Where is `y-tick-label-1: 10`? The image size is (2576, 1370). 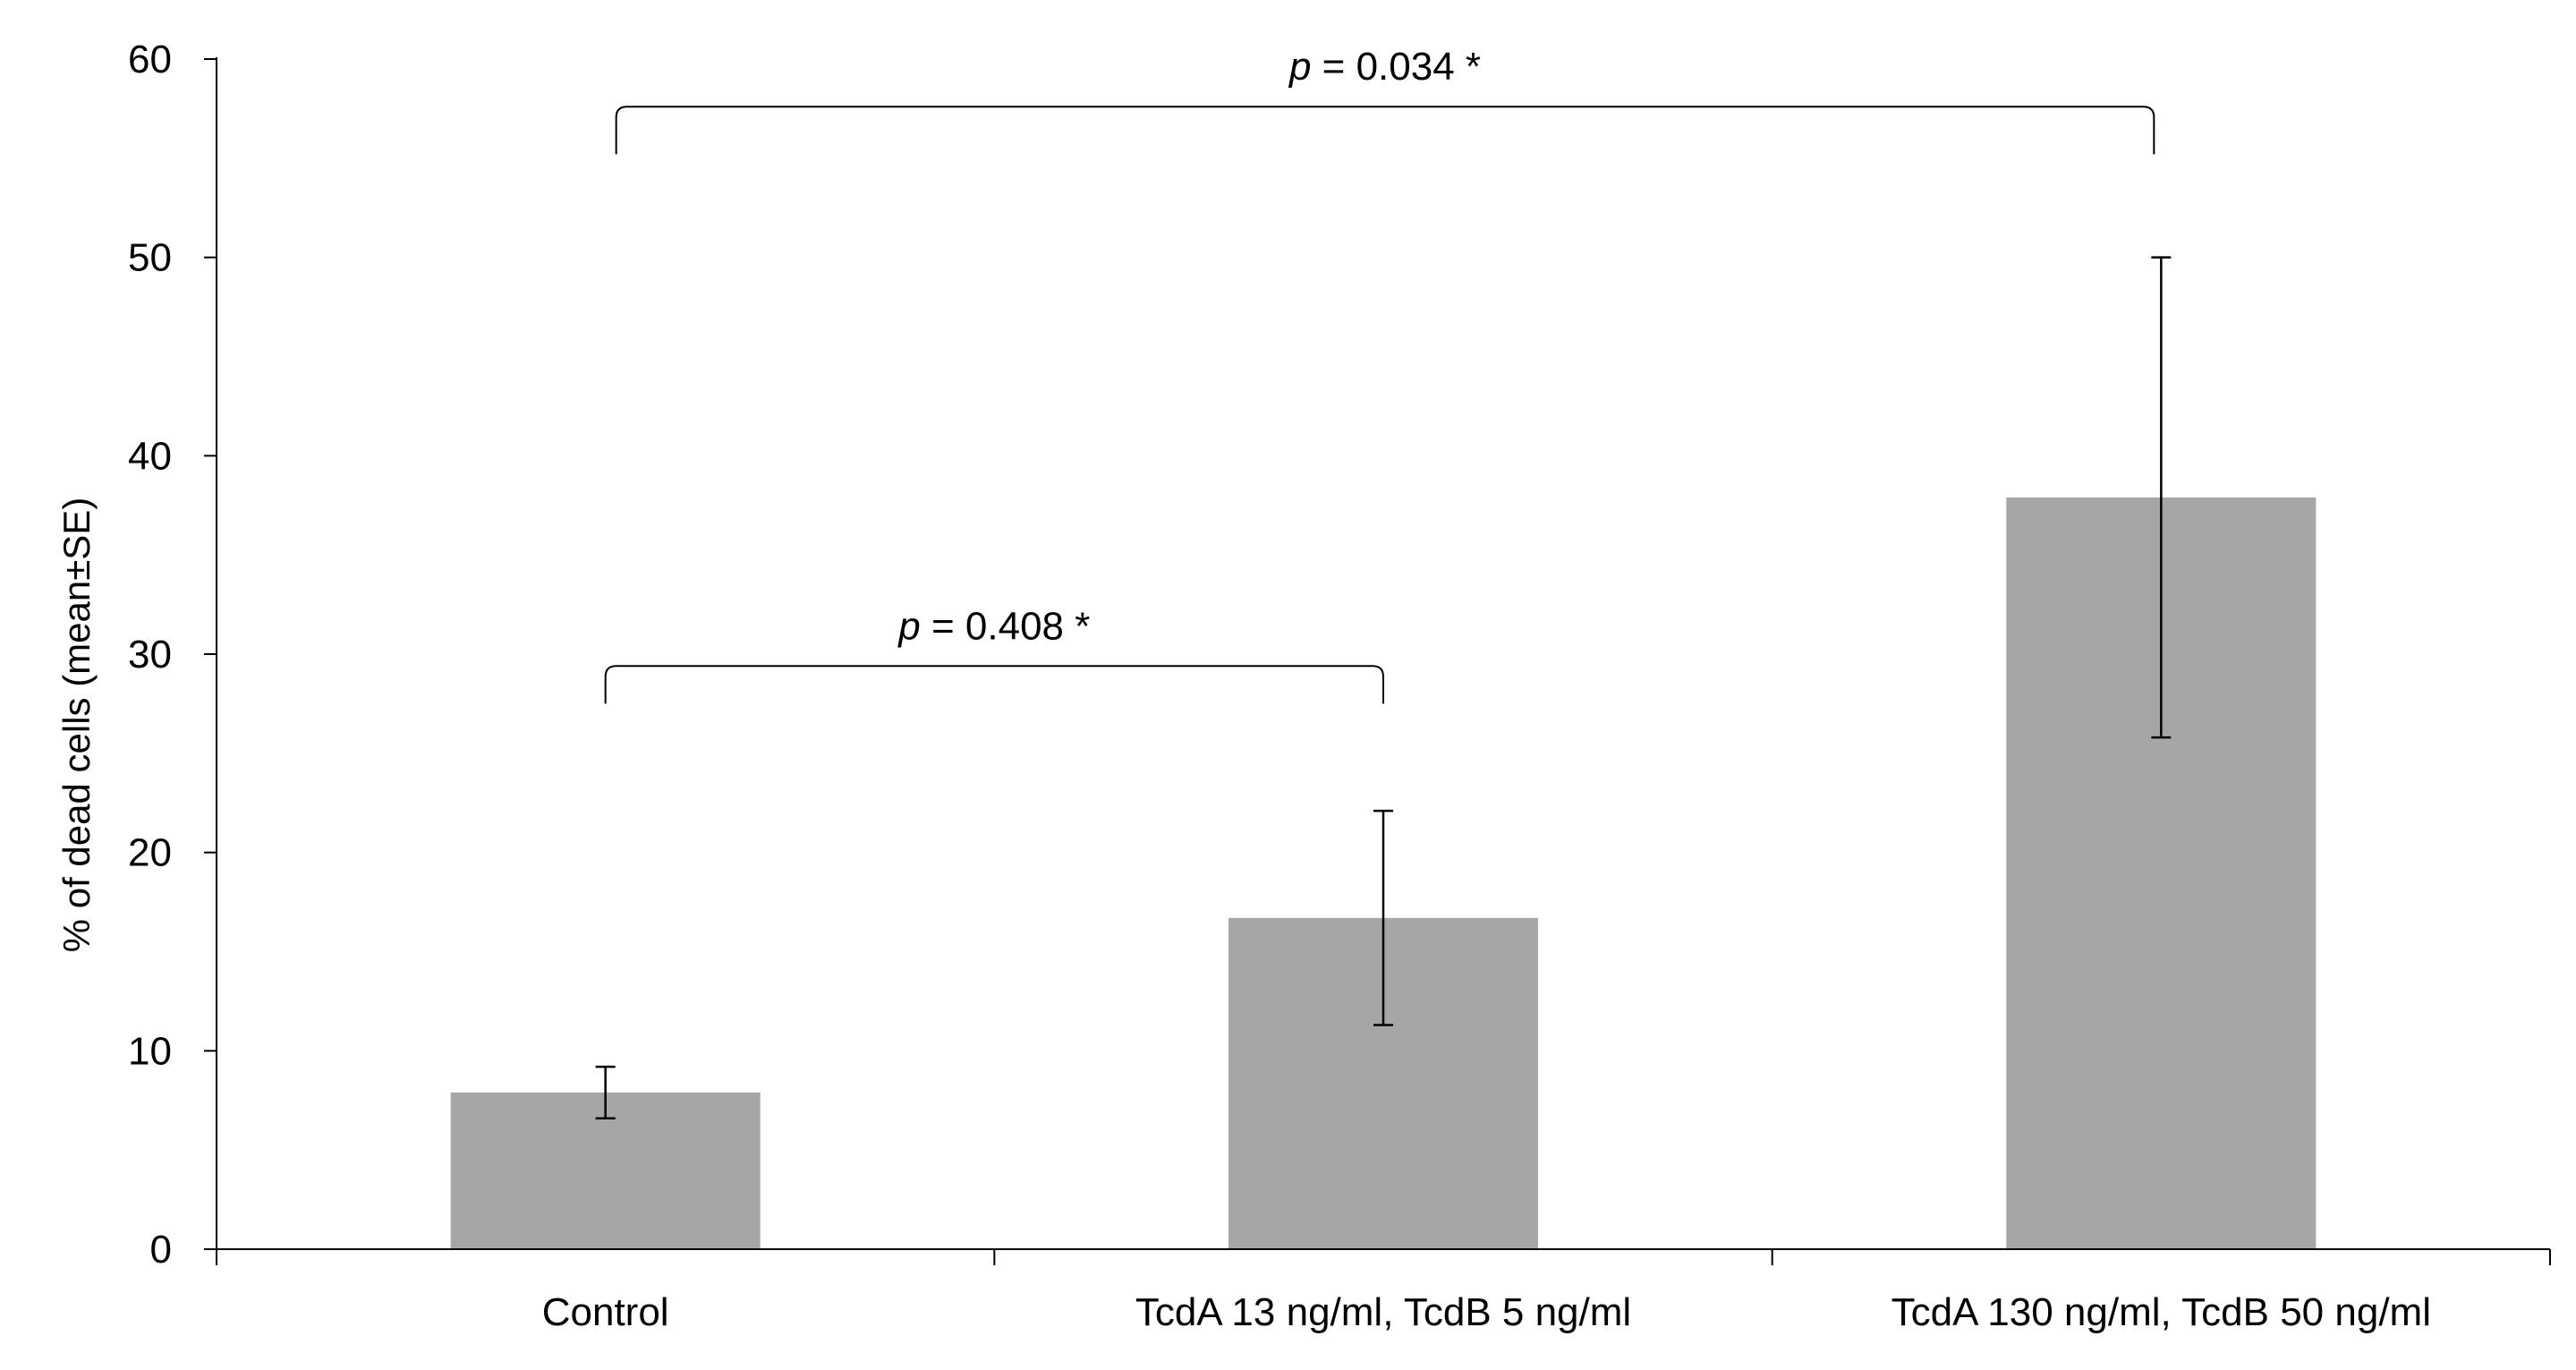 y-tick-label-1: 10 is located at coordinates (150, 1051).